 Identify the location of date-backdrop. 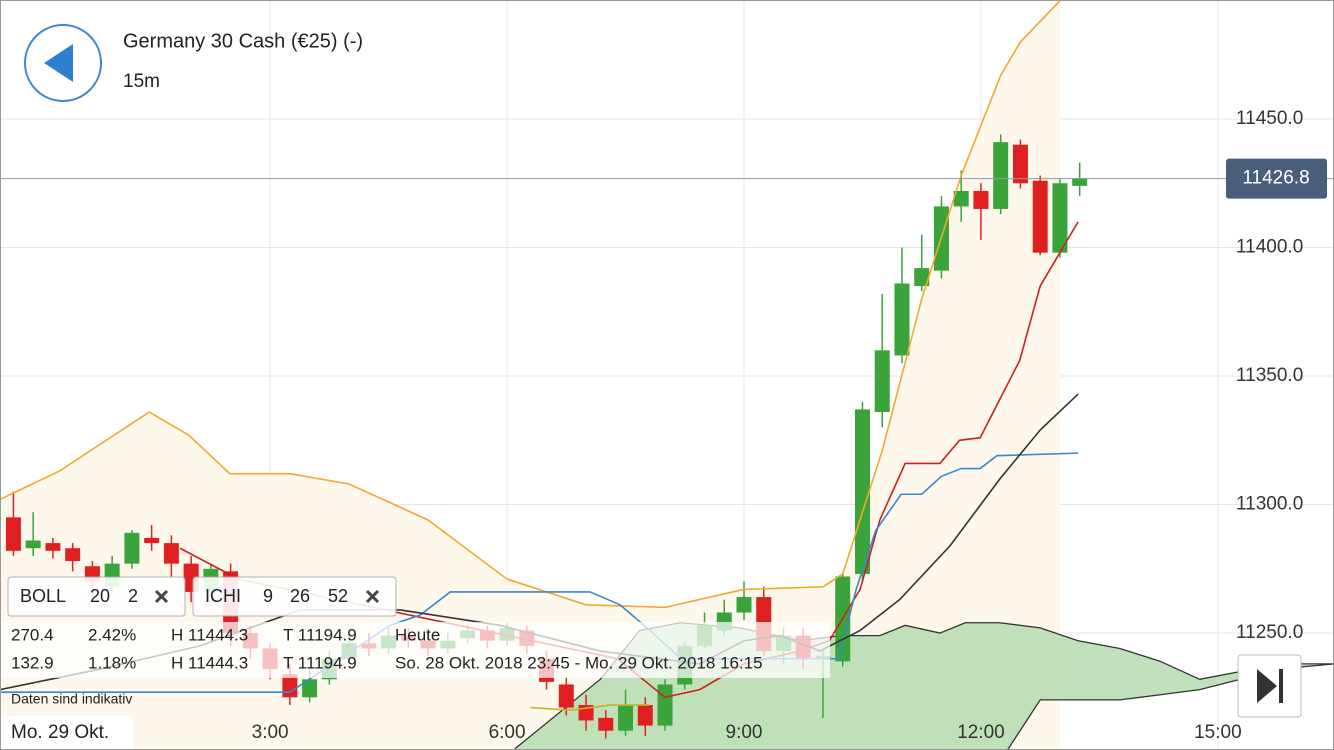
(67, 732).